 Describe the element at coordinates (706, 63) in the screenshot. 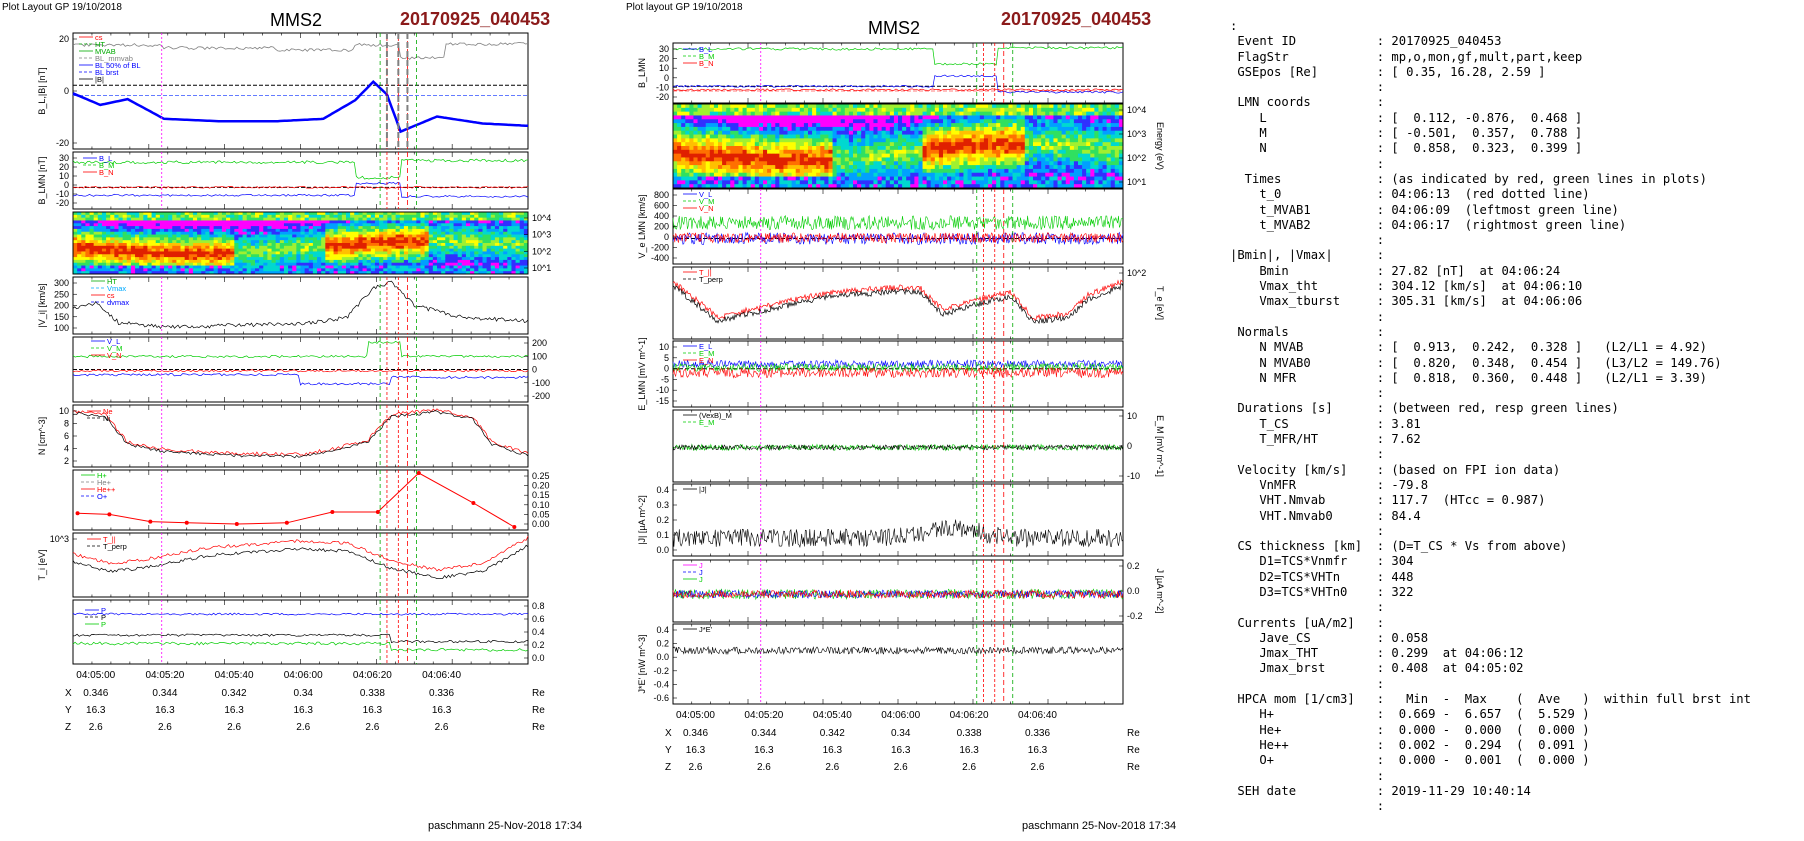

I see `legend-entry: B_N` at that location.